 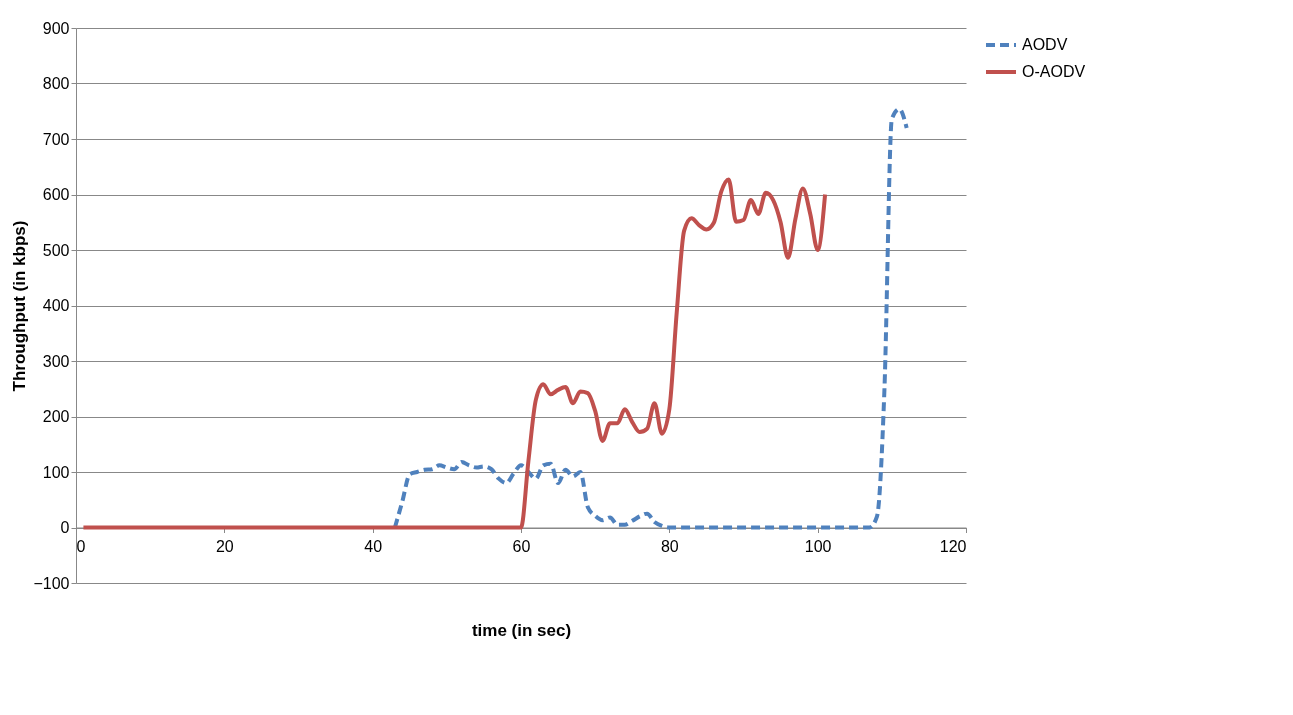 What do you see at coordinates (56, 416) in the screenshot?
I see `y-tick-label: 200` at bounding box center [56, 416].